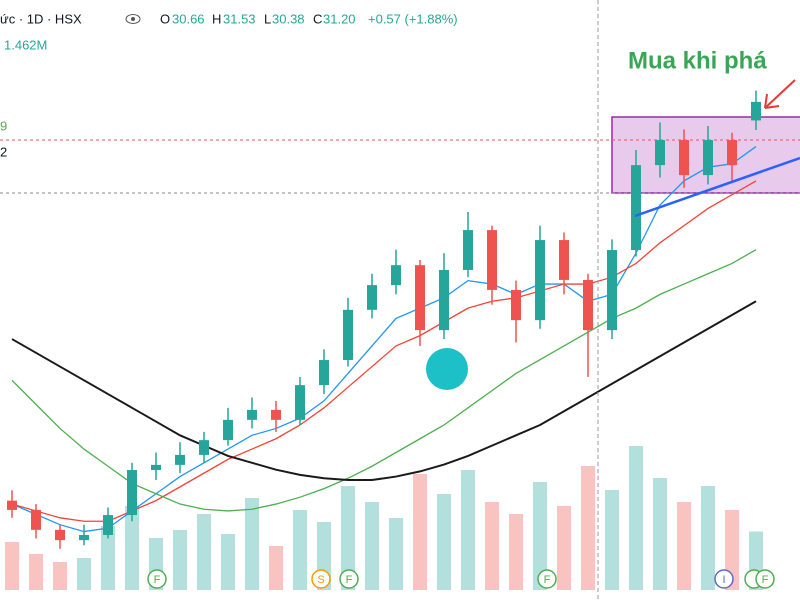  Describe the element at coordinates (216, 18) in the screenshot. I see `ohlc-key: H` at that location.